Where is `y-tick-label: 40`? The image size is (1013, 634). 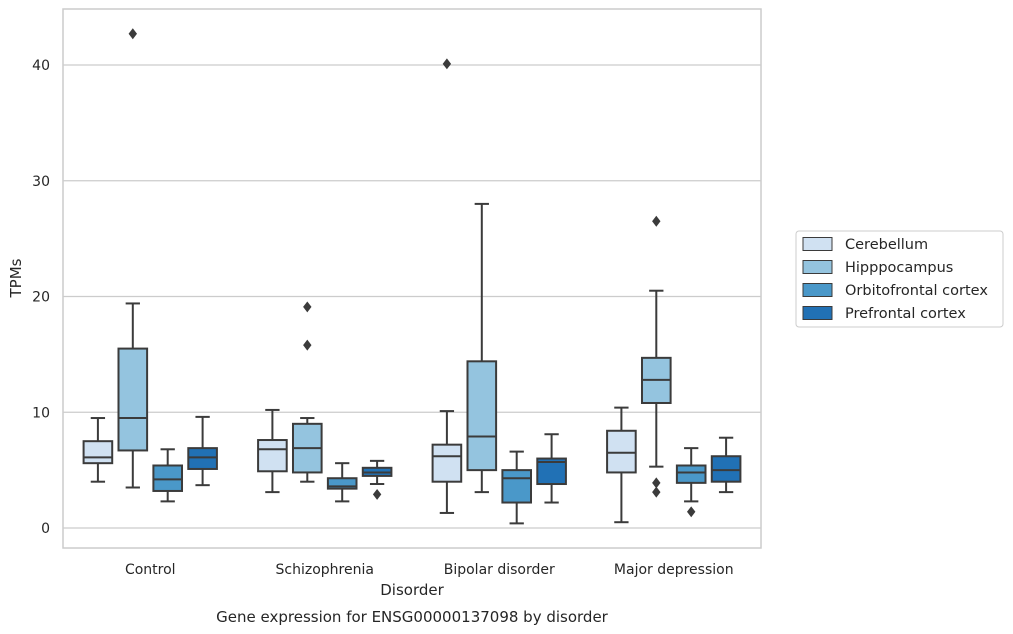 y-tick-label: 40 is located at coordinates (41, 66).